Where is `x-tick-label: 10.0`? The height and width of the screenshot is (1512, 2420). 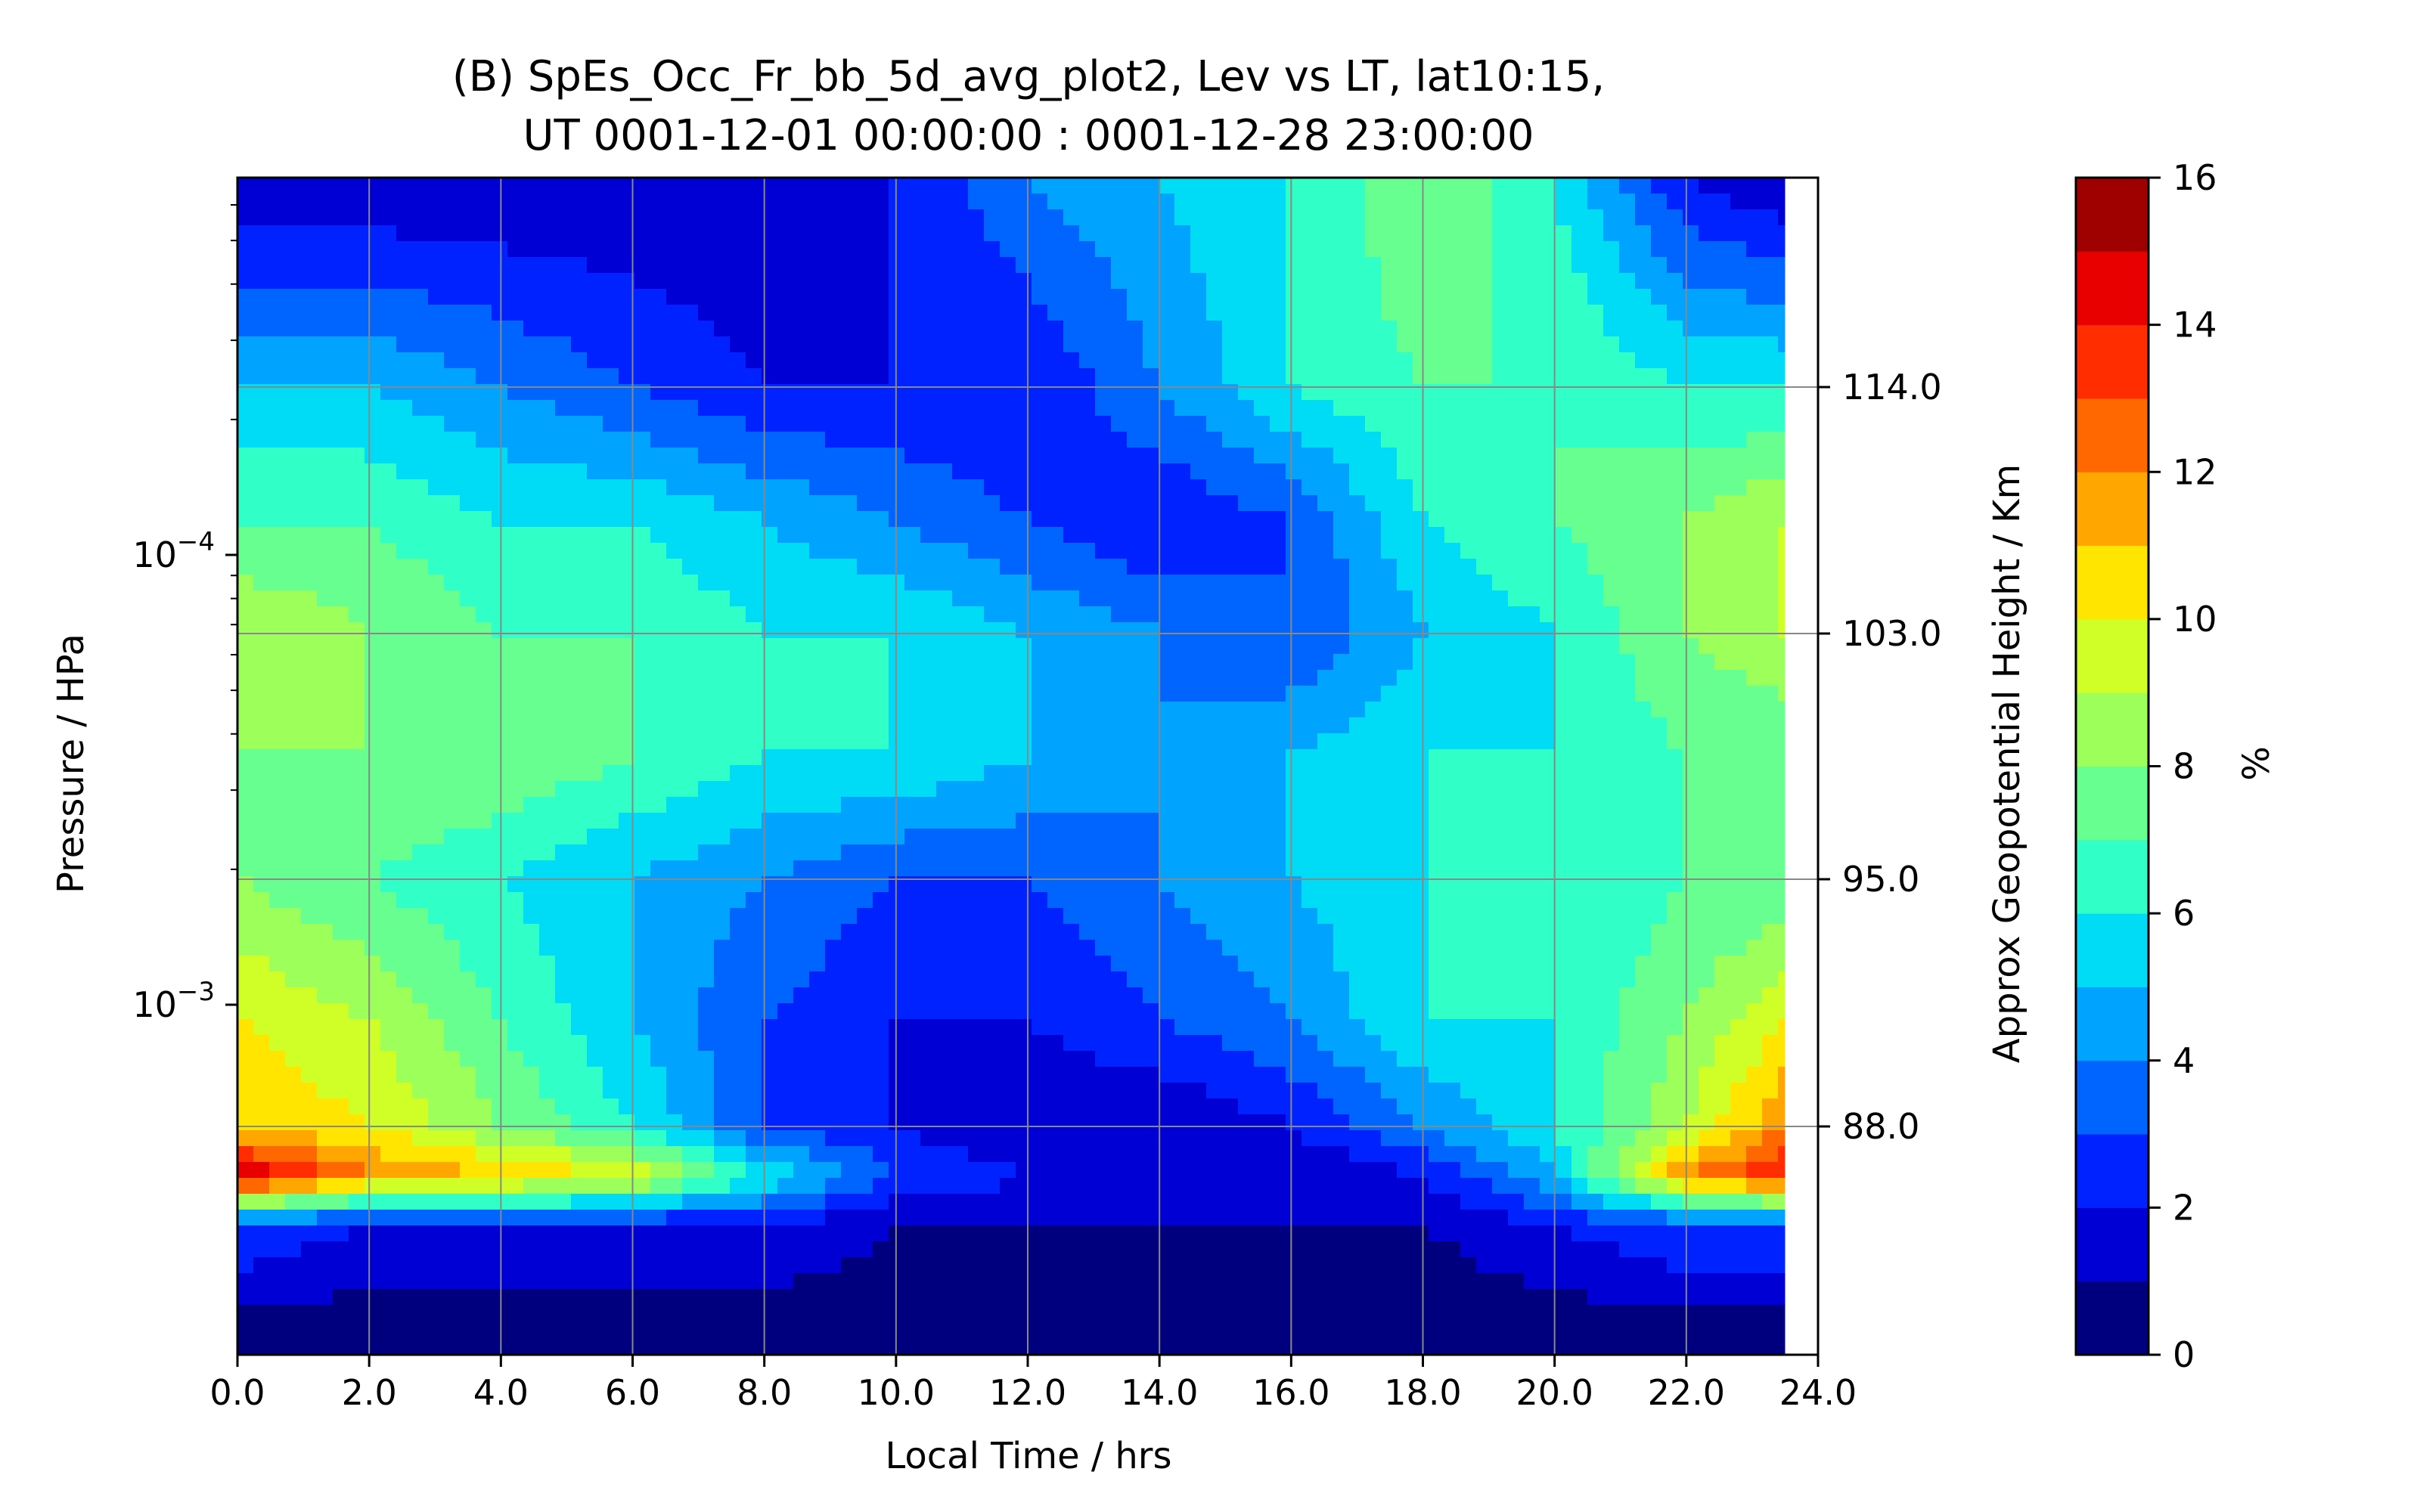
x-tick-label: 10.0 is located at coordinates (896, 1392).